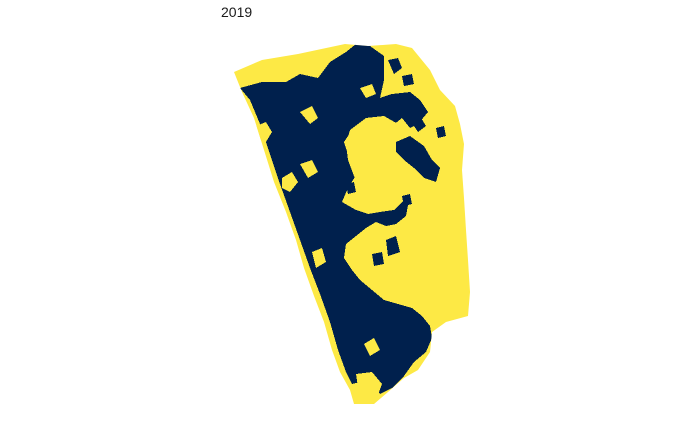  I want to click on plot-title: 2019, so click(237, 12).